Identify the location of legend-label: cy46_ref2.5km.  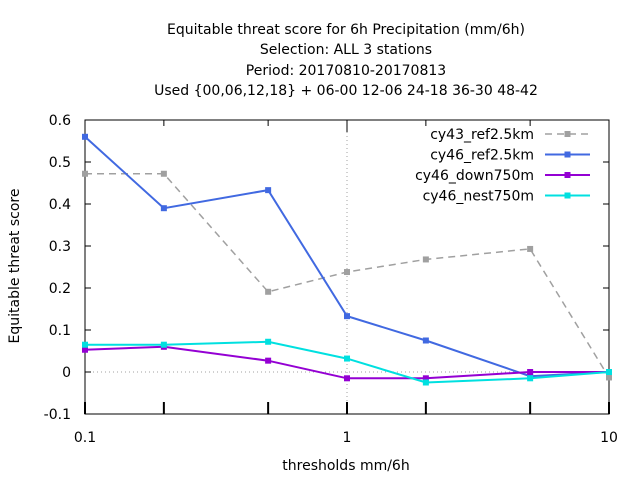
(482, 156).